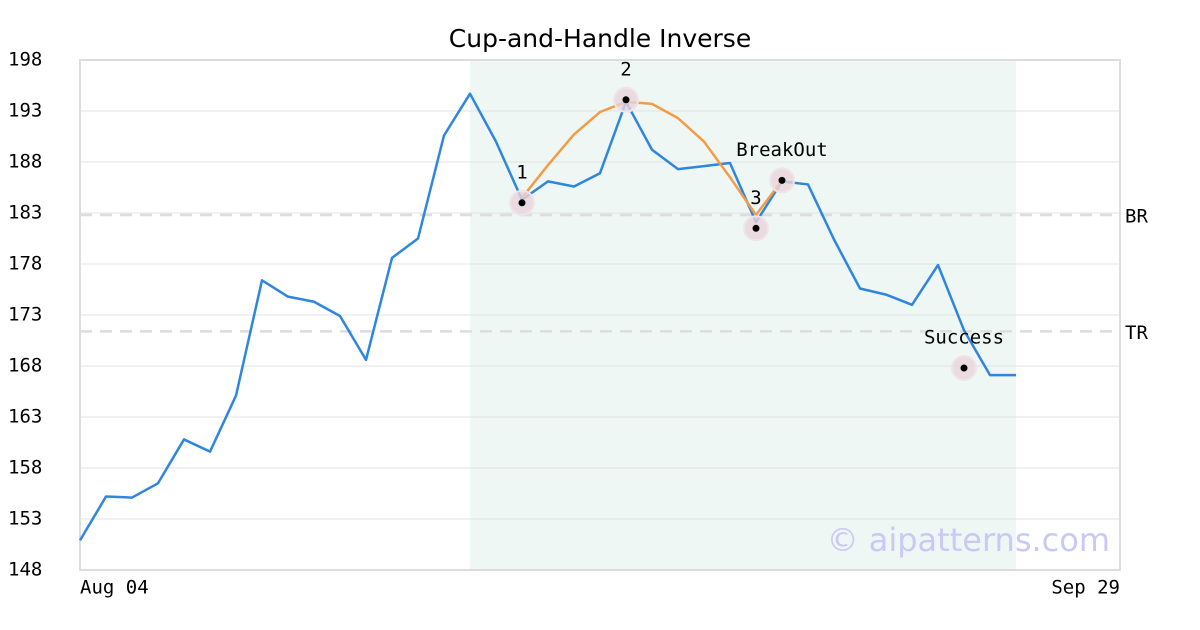 The height and width of the screenshot is (630, 1200). I want to click on y-tick-label: 188, so click(25, 162).